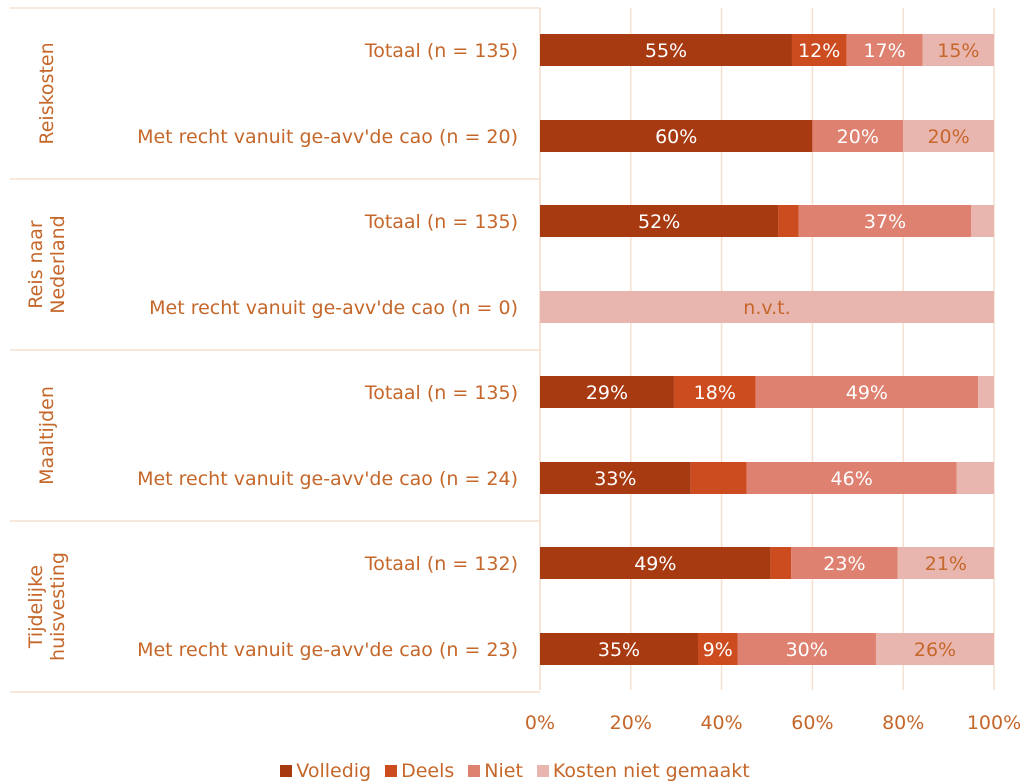 This screenshot has height=784, width=1030. I want to click on category-tick-label: Met recht vanuit ge-avv'de cao (n = 0), so click(333, 308).